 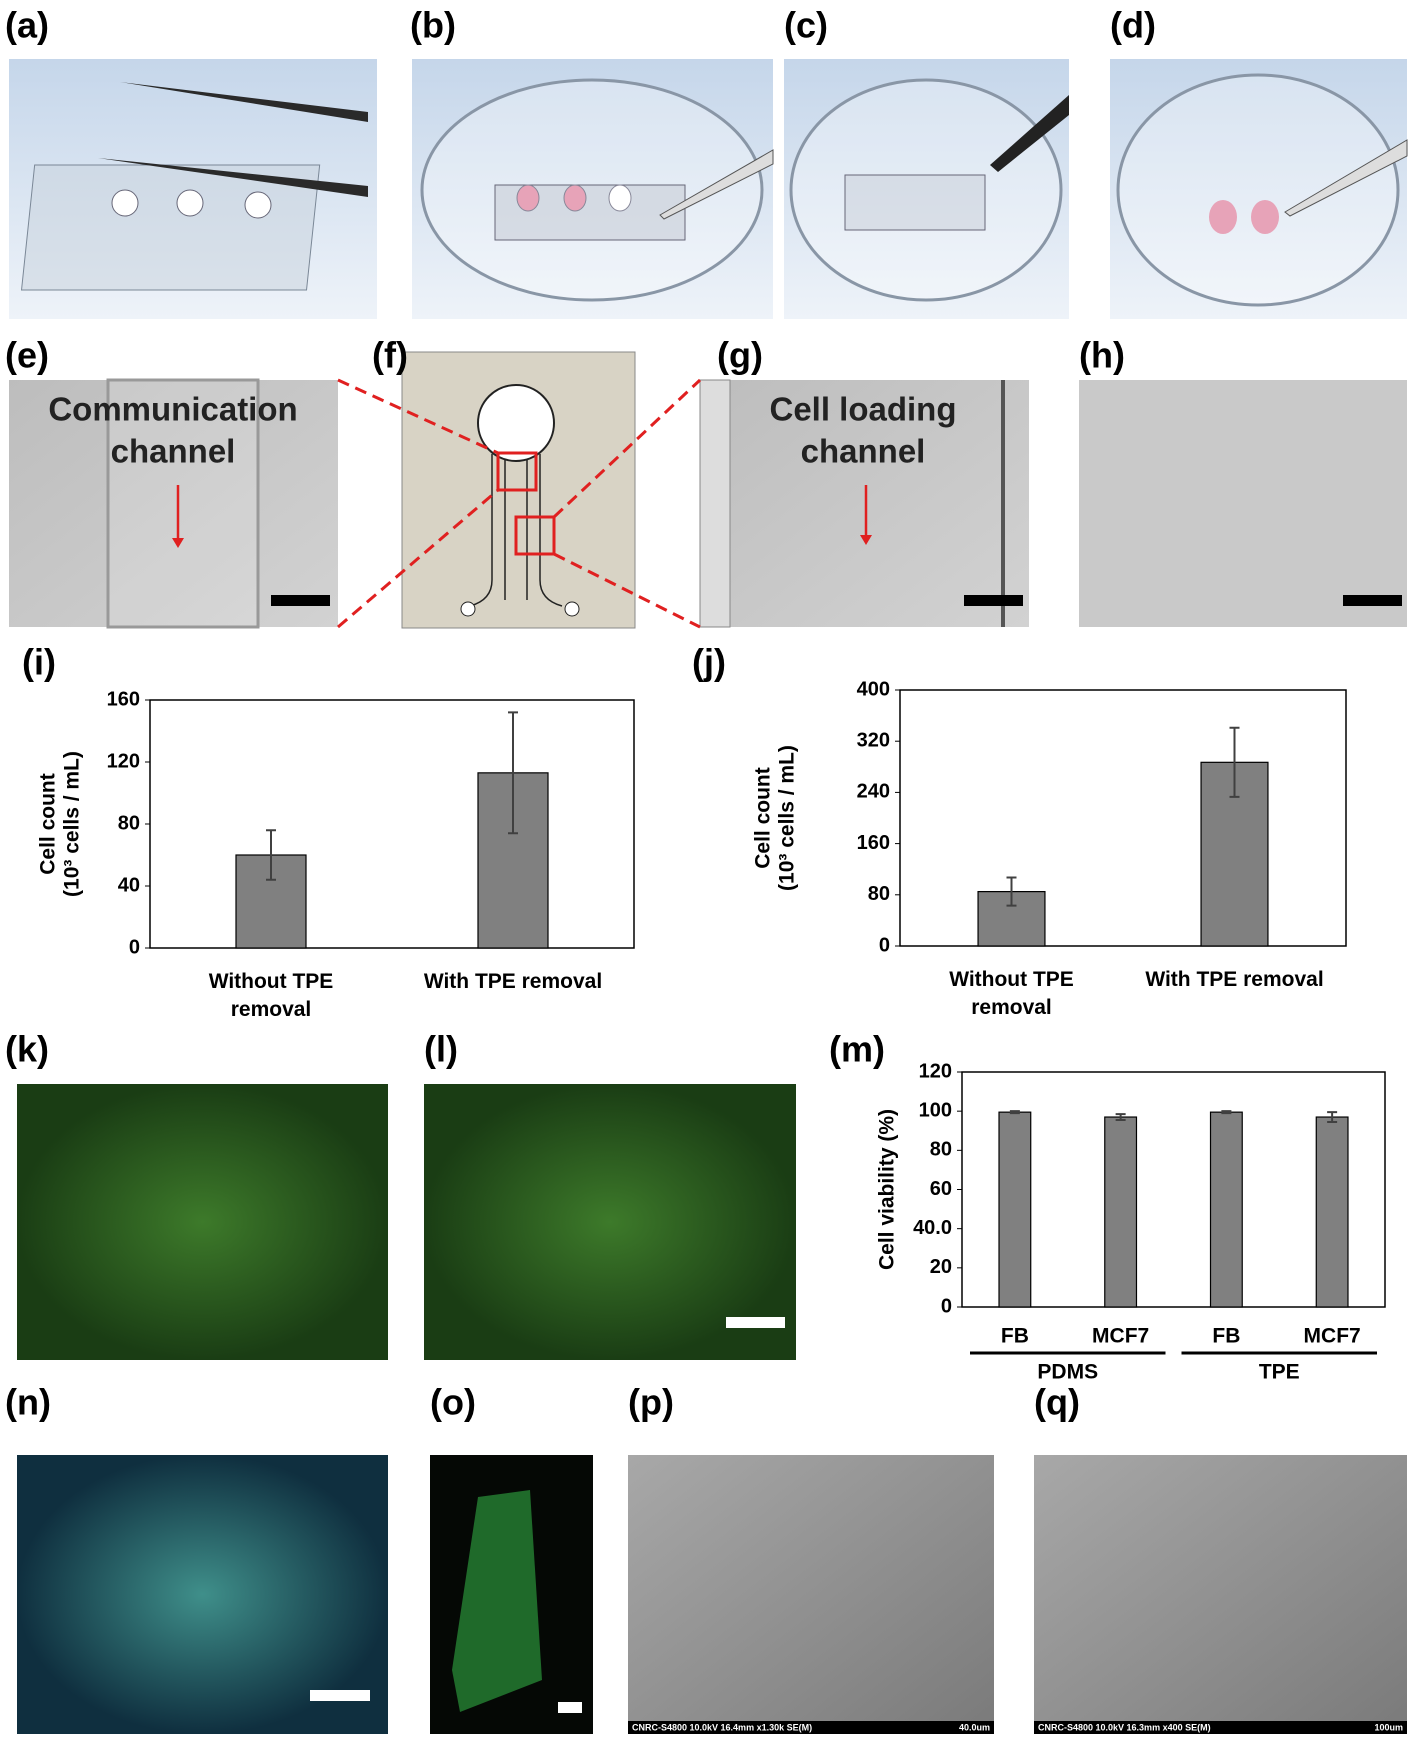 I want to click on panel-label: (i), so click(x=39, y=662).